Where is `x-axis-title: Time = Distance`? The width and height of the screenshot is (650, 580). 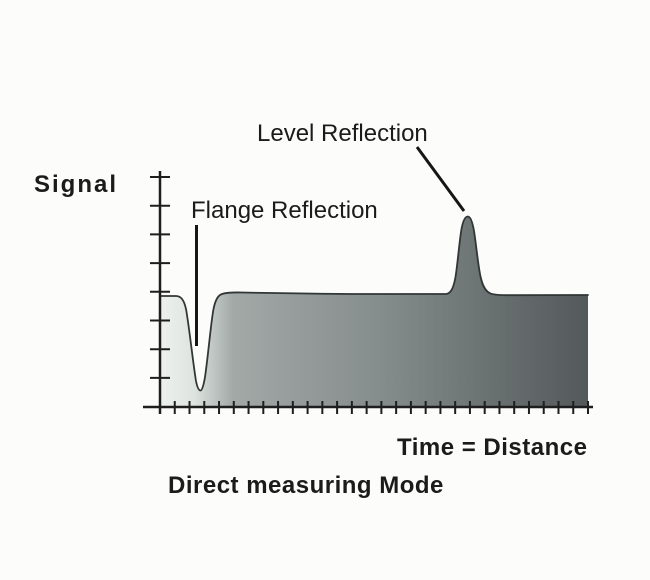 x-axis-title: Time = Distance is located at coordinates (492, 447).